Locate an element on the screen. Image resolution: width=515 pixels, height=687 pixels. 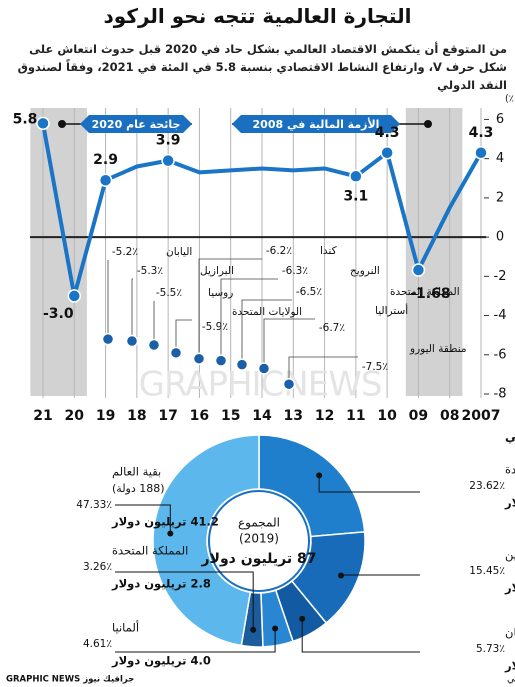
donut-center is located at coordinates (259, 541).